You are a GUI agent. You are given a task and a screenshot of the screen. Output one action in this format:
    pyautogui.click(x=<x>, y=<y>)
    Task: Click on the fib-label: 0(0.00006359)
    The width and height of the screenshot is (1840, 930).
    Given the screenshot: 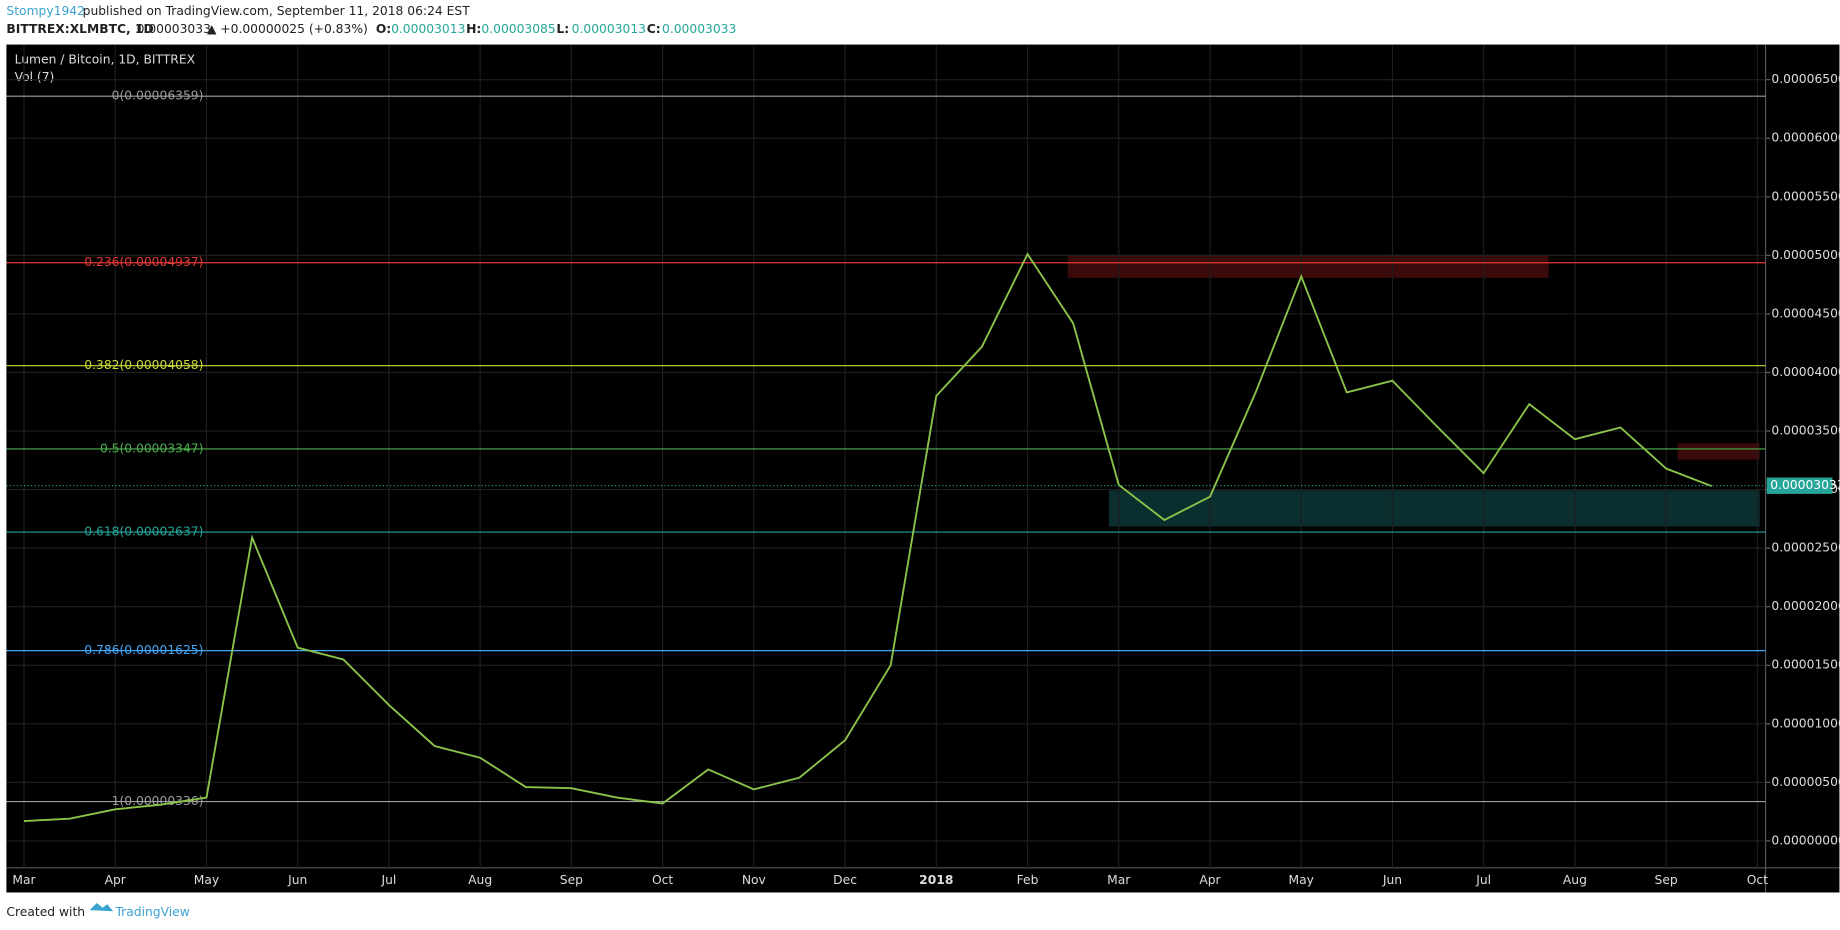 What is the action you would take?
    pyautogui.click(x=158, y=96)
    